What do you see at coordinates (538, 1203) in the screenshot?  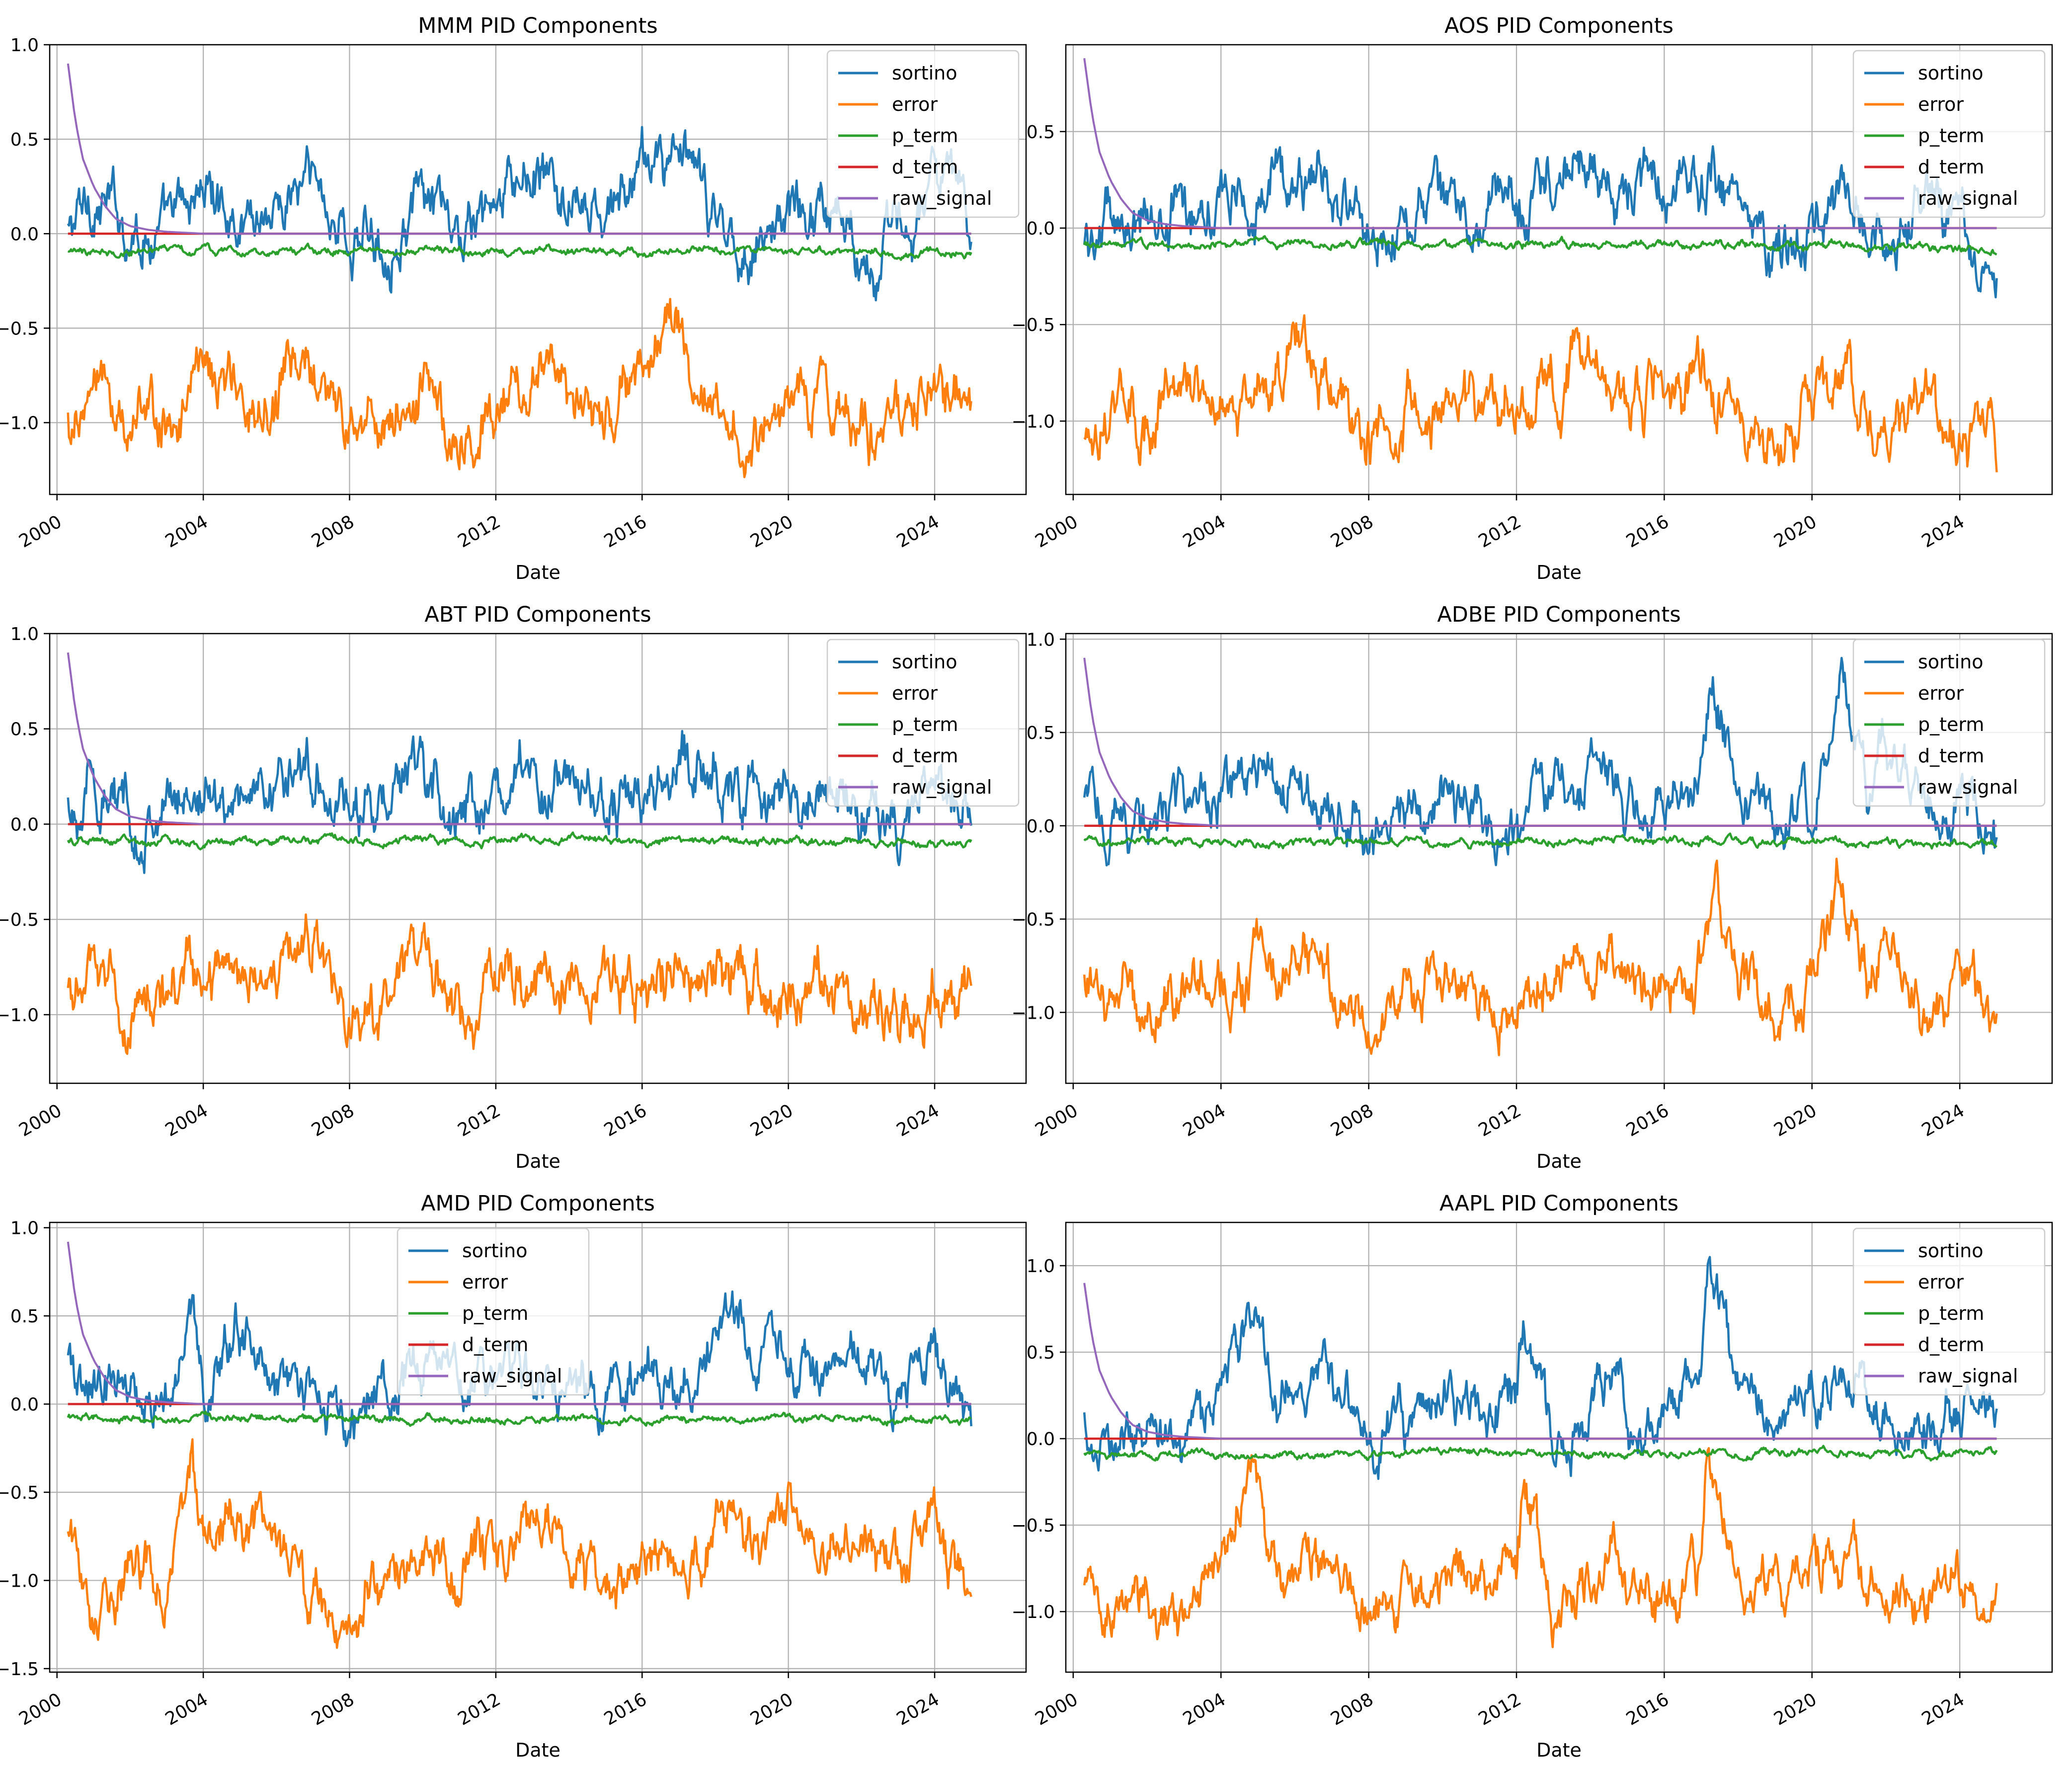 I see `chart-title: AMD PID Components` at bounding box center [538, 1203].